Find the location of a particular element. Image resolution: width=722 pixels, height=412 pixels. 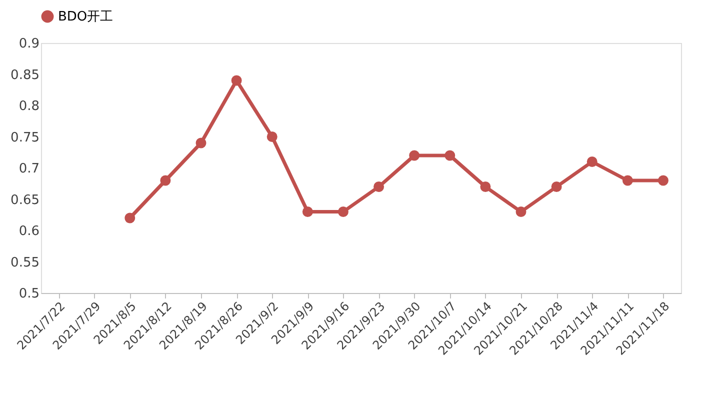

y-tick-label: 0.85 is located at coordinates (25, 75).